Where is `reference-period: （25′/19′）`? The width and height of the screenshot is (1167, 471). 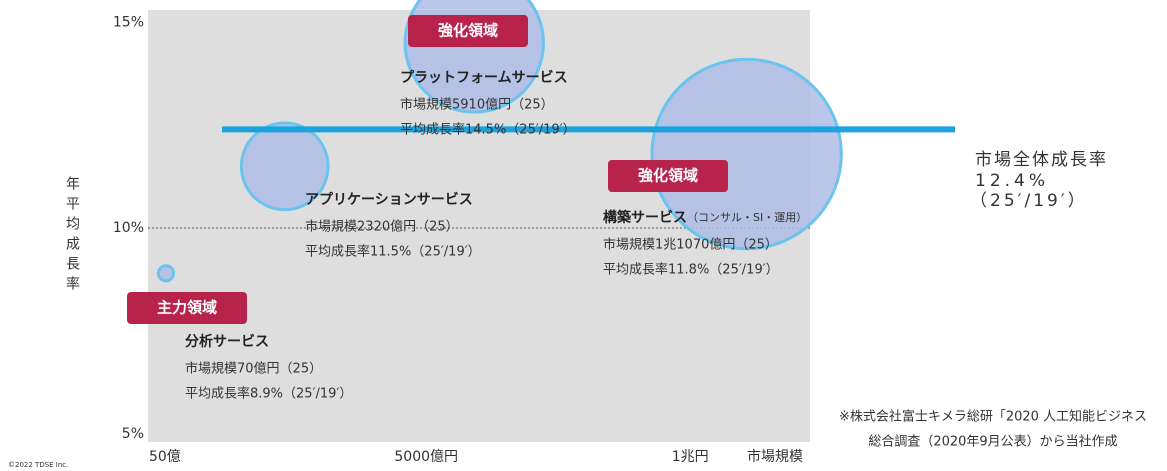
reference-period: （25′/19′） is located at coordinates (1029, 201).